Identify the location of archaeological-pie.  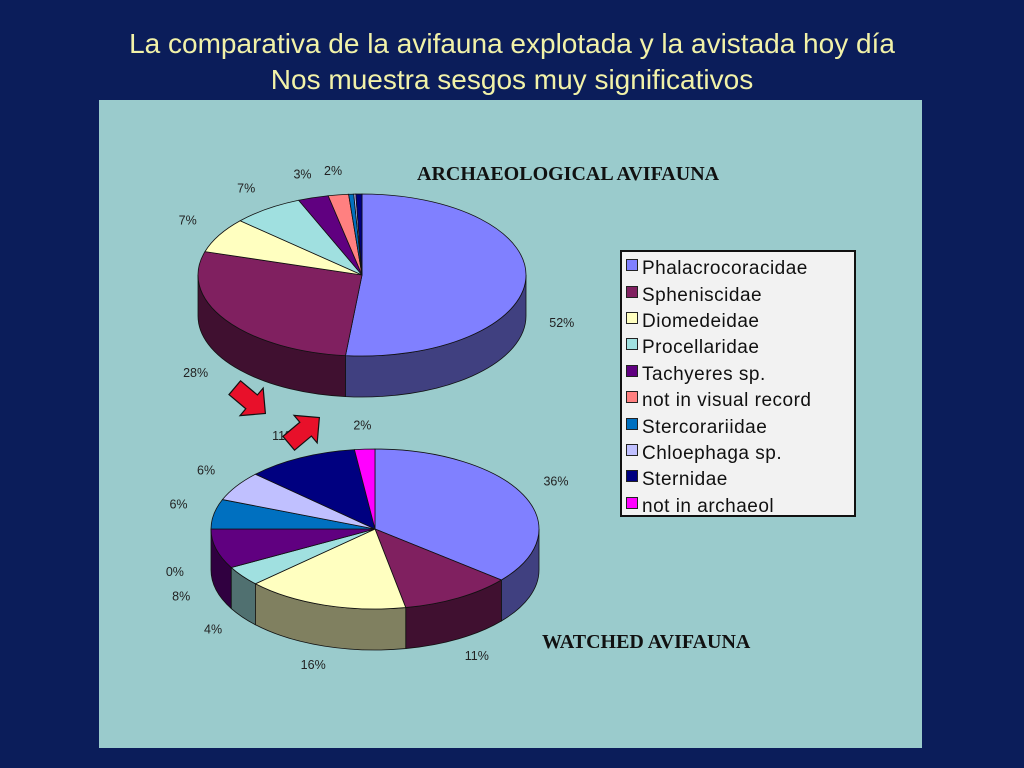
(362, 295).